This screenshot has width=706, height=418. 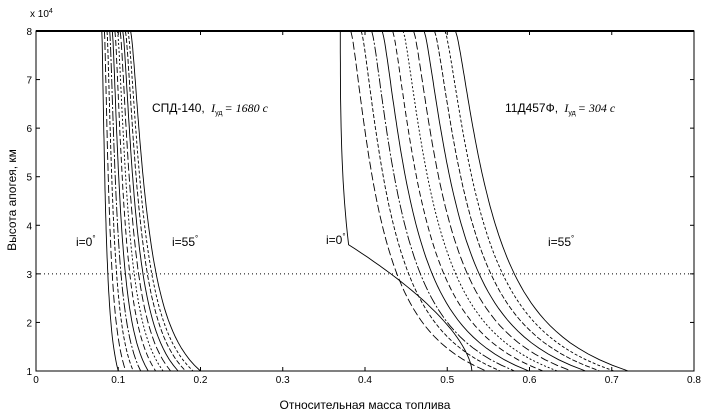 What do you see at coordinates (365, 380) in the screenshot?
I see `x-tick-label: 0.4` at bounding box center [365, 380].